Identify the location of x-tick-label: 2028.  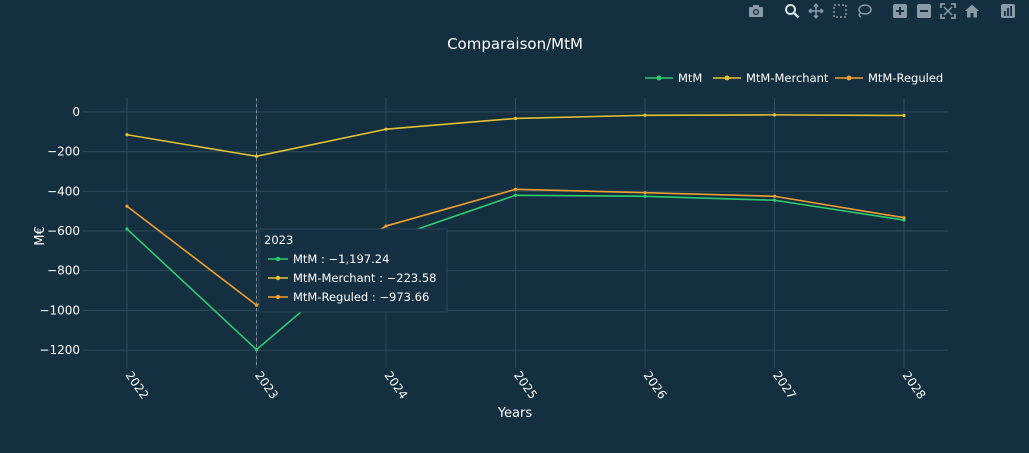
(914, 385).